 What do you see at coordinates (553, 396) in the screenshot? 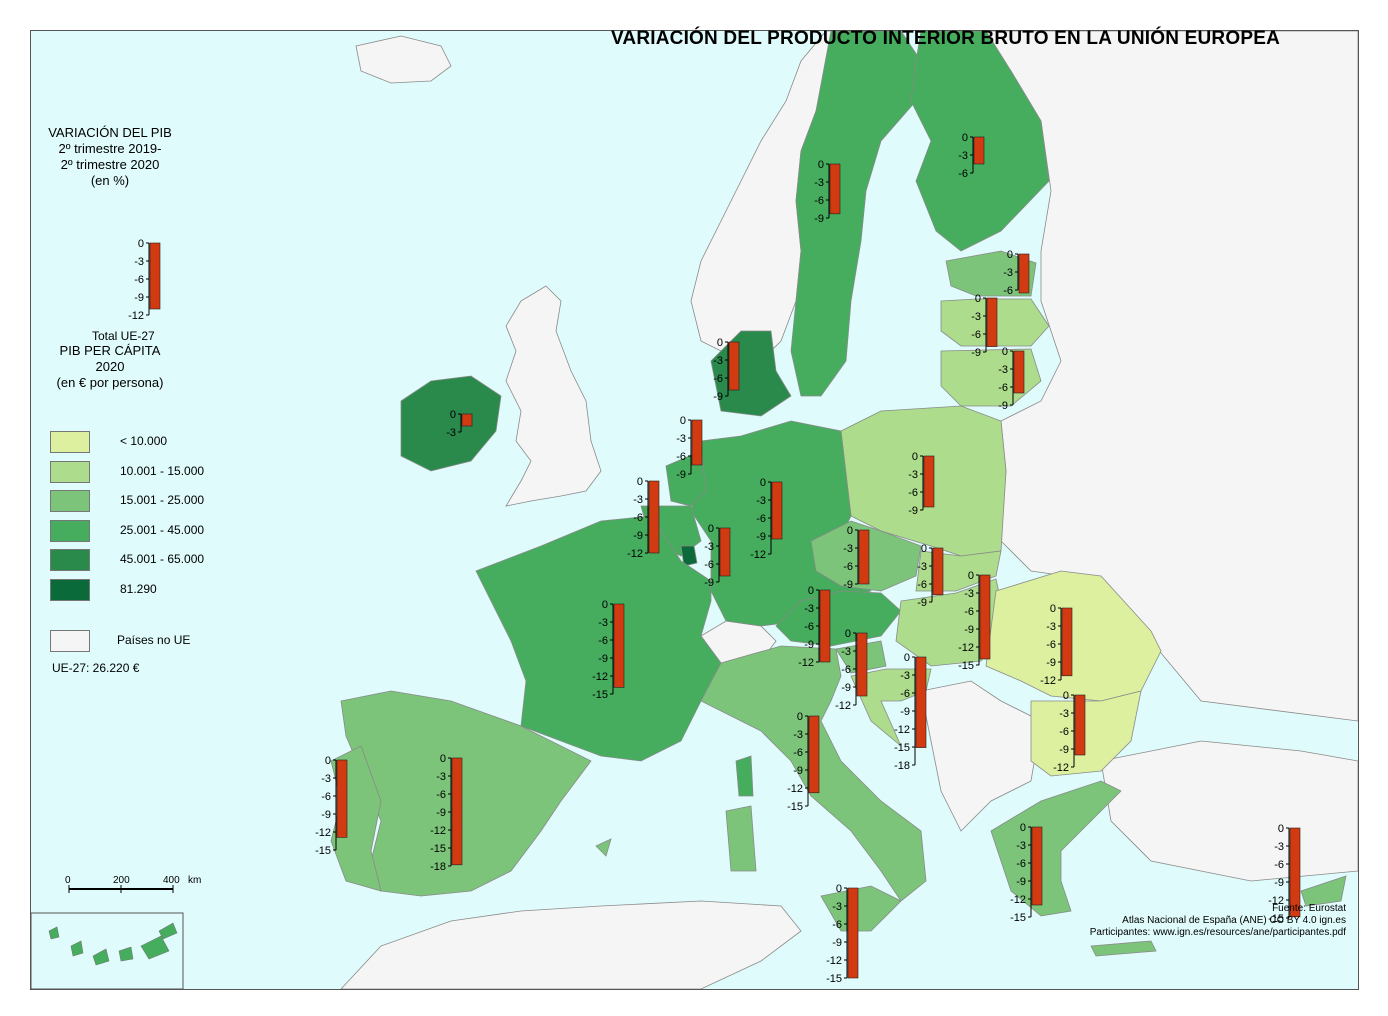
I see `uk-region` at bounding box center [553, 396].